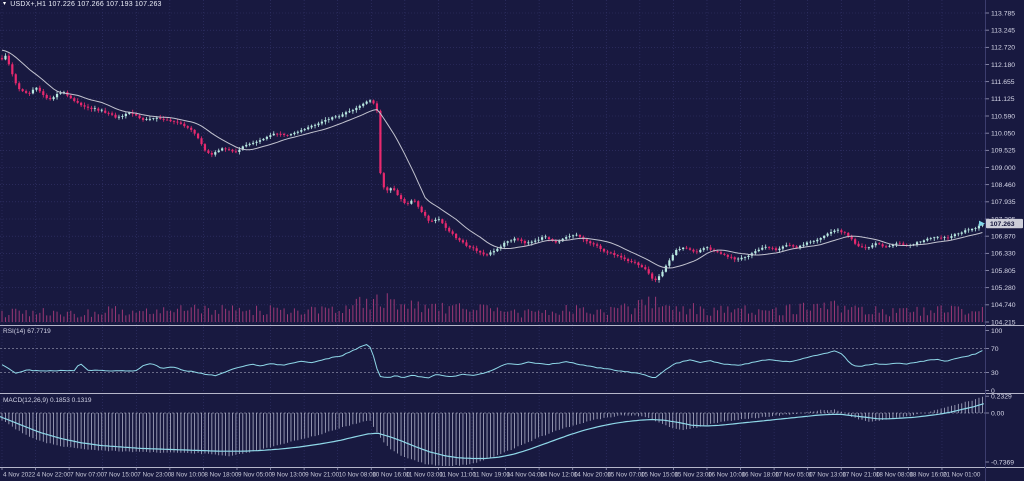 Image resolution: width=1024 pixels, height=481 pixels. Describe the element at coordinates (491, 475) in the screenshot. I see `time-tick-label: 11 Nov 19:00` at that location.